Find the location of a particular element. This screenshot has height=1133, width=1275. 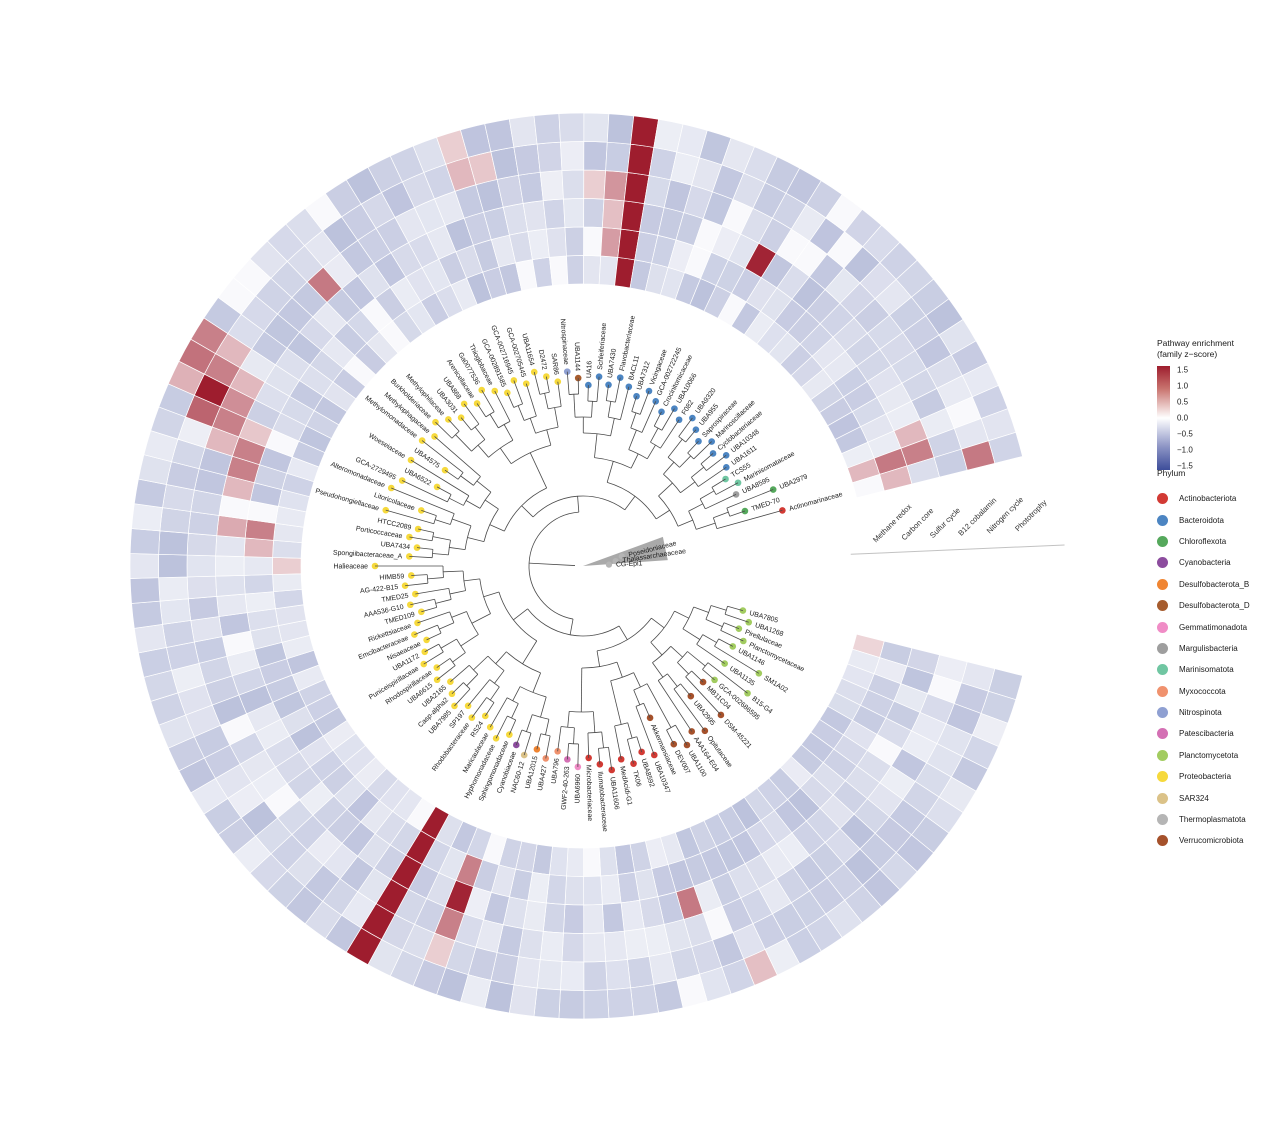

phylum-label: Gemmatimonadota is located at coordinates (1213, 627).